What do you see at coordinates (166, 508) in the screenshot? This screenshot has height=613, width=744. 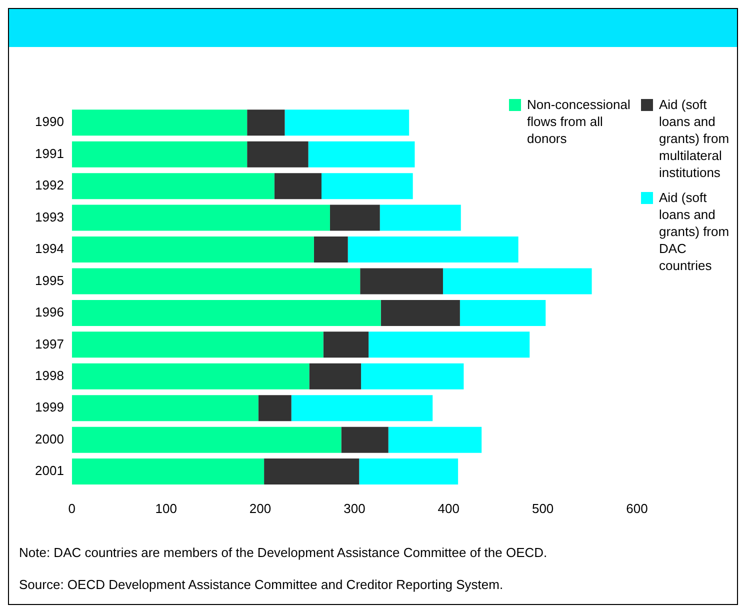 I see `x-tick-label: 100` at bounding box center [166, 508].